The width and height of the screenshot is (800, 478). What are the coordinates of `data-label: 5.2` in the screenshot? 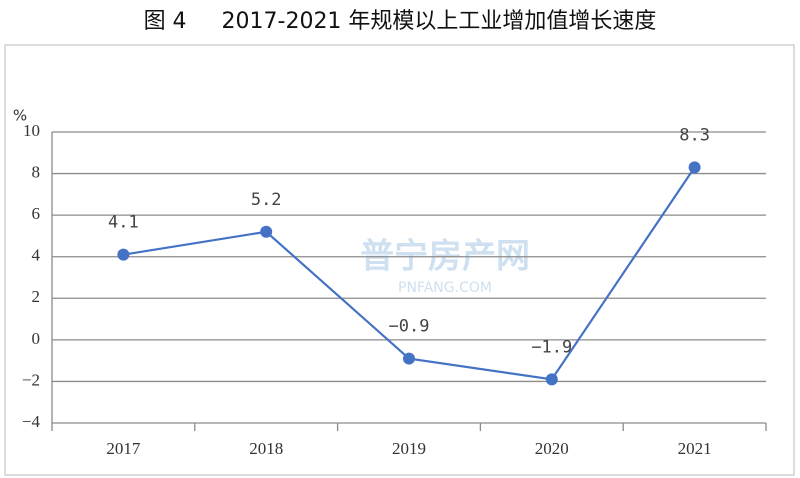 It's located at (266, 200).